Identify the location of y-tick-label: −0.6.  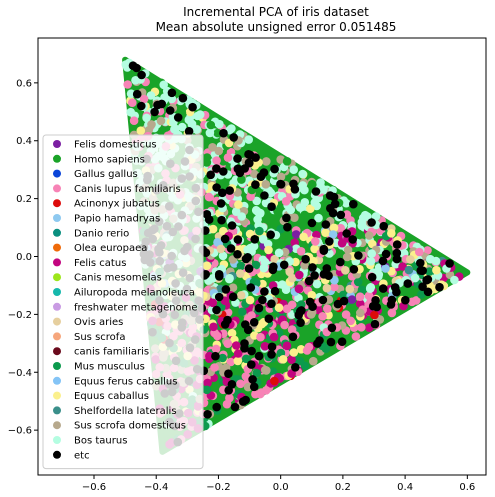
(20, 431).